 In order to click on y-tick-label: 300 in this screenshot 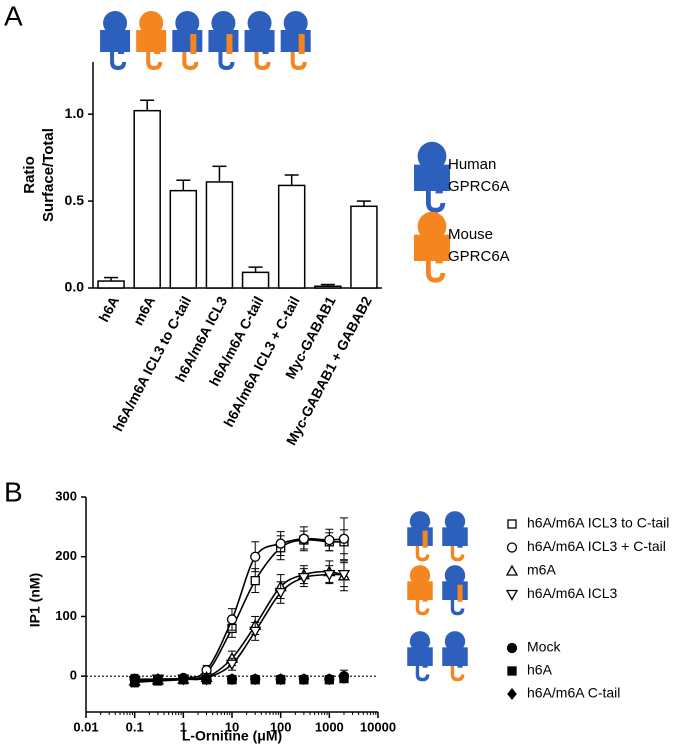, I will do `click(66, 495)`.